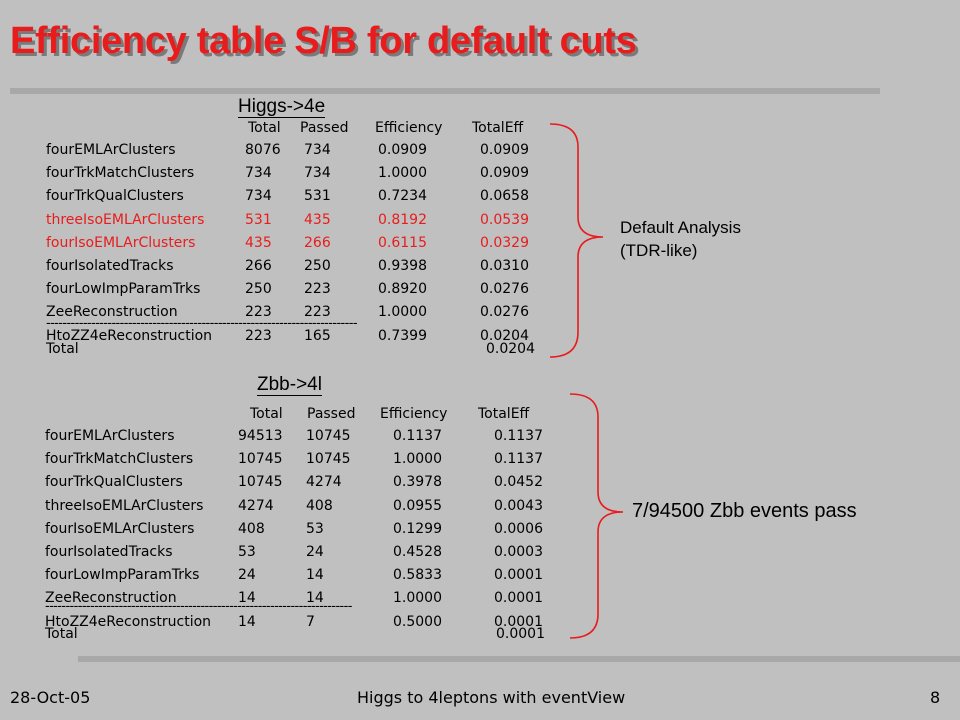  I want to click on zbb-row-totaleff: 0.0043, so click(518, 505).